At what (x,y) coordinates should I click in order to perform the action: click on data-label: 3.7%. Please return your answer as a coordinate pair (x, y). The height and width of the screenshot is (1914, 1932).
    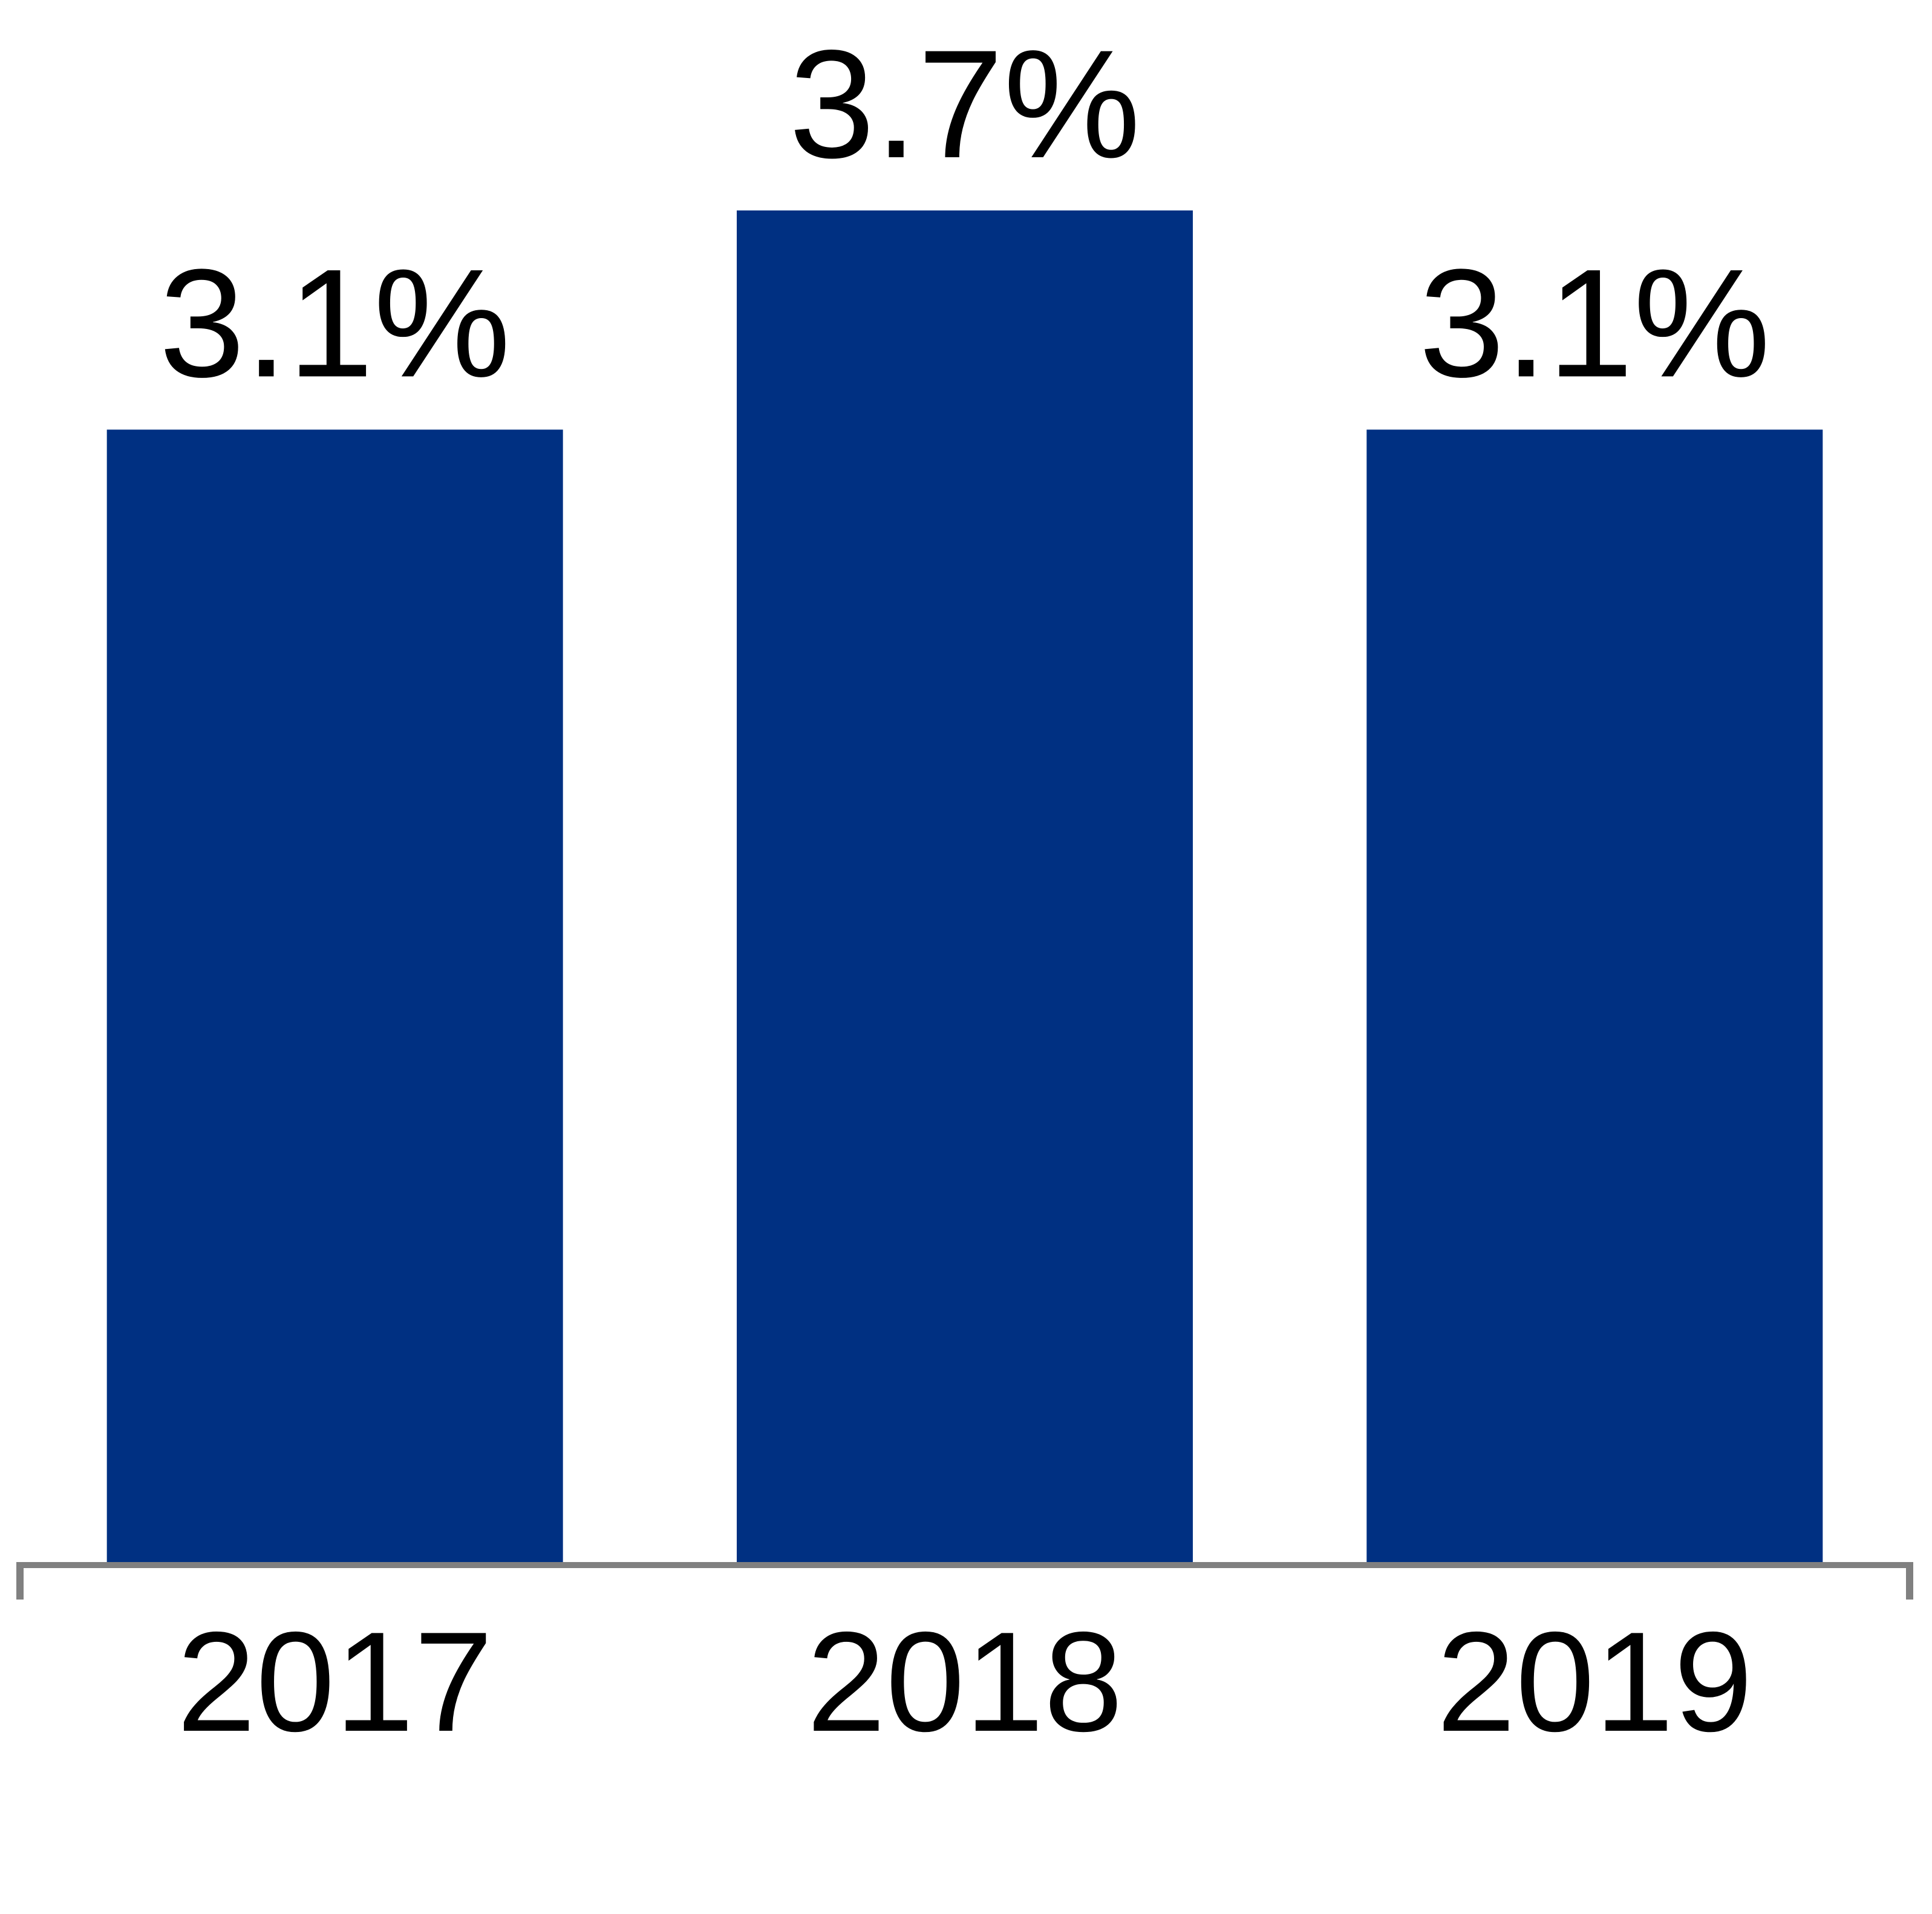
    Looking at the image, I should click on (964, 104).